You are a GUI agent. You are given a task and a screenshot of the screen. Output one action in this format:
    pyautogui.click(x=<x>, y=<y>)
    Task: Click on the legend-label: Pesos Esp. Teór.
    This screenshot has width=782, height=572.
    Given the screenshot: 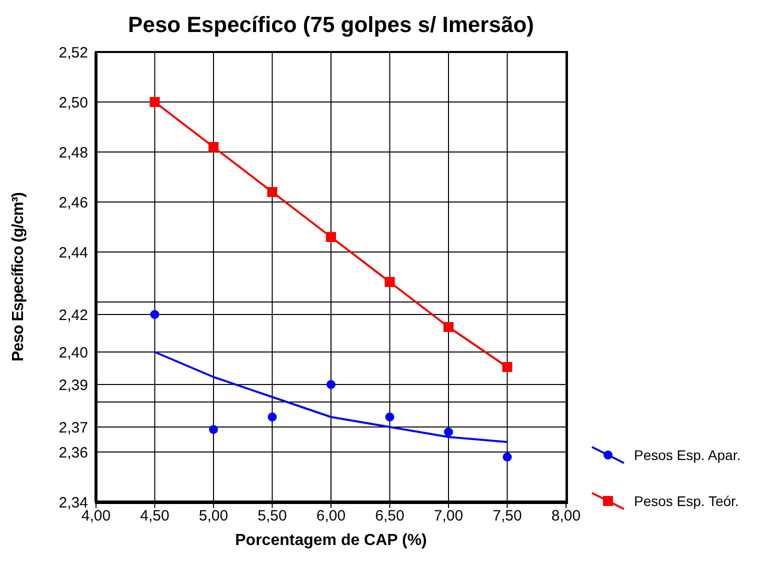 What is the action you would take?
    pyautogui.click(x=686, y=501)
    